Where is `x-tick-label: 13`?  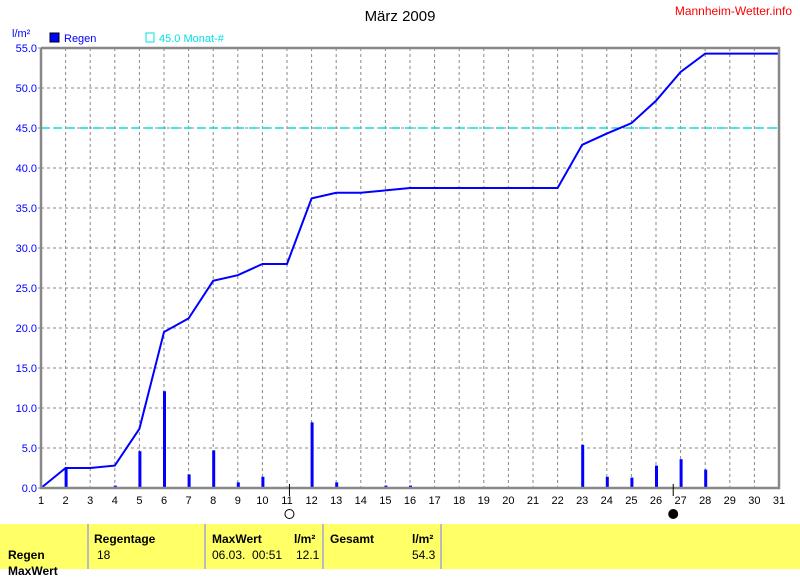 x-tick-label: 13 is located at coordinates (336, 501).